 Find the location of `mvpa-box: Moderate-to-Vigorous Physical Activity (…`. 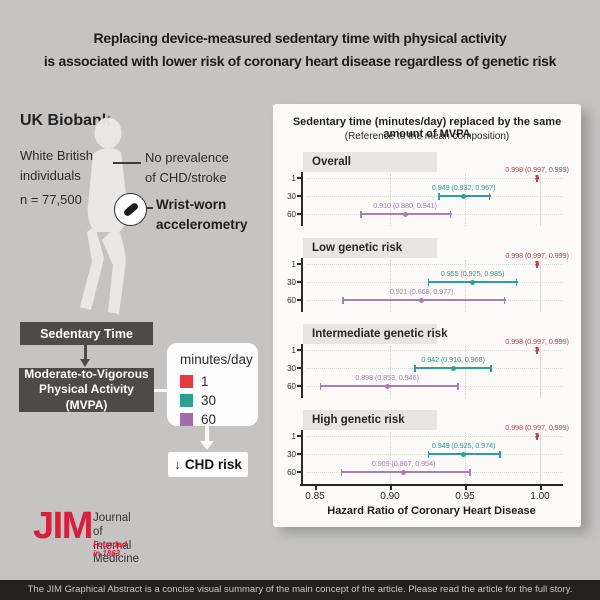

mvpa-box: Moderate-to-Vigorous Physical Activity (… is located at coordinates (86, 389).